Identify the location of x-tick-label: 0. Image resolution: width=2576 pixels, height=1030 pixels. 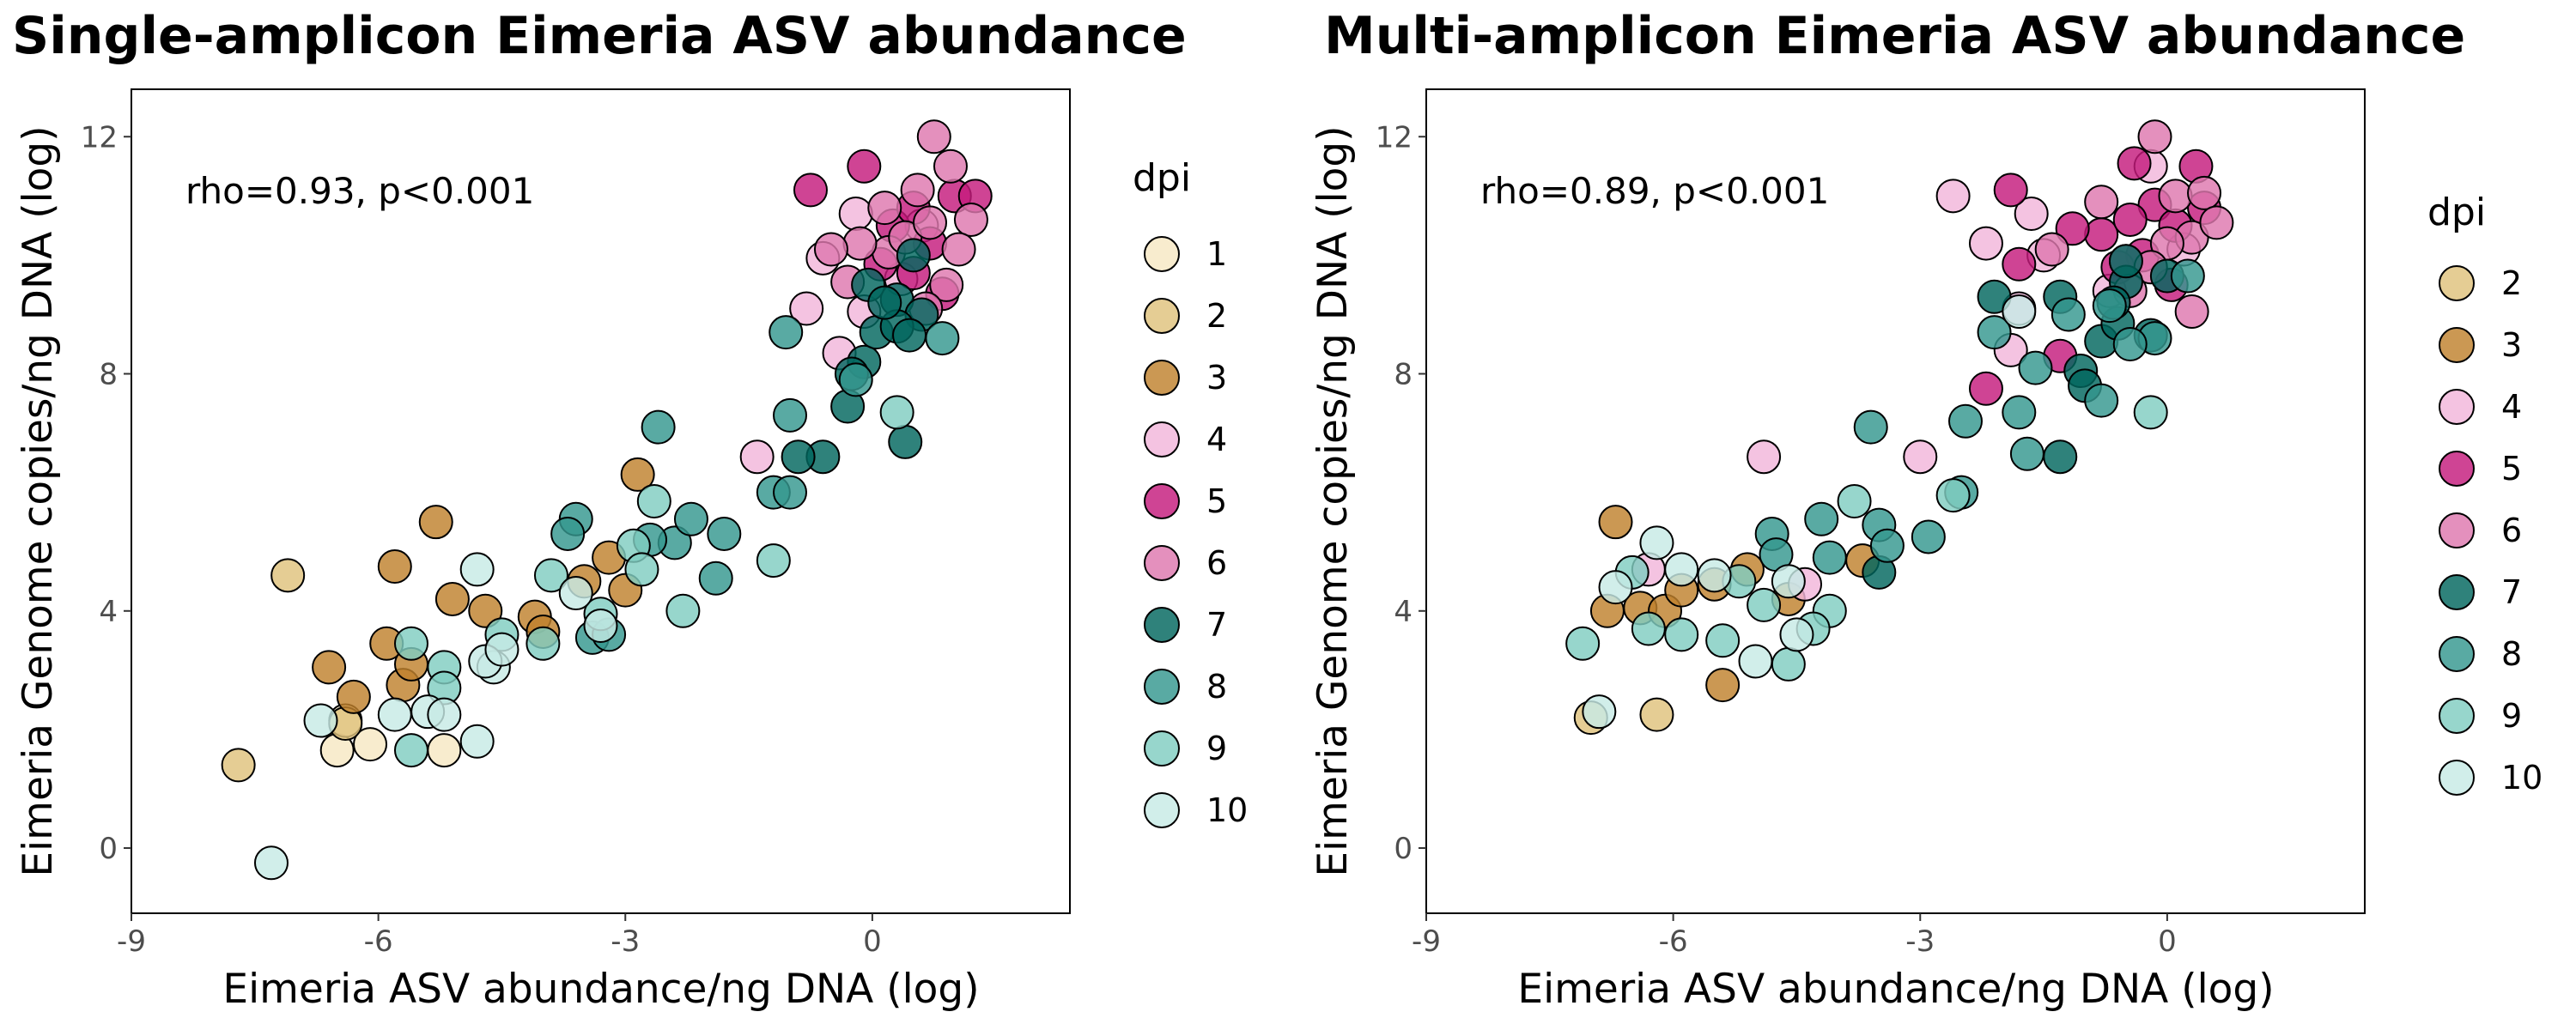
(2167, 941).